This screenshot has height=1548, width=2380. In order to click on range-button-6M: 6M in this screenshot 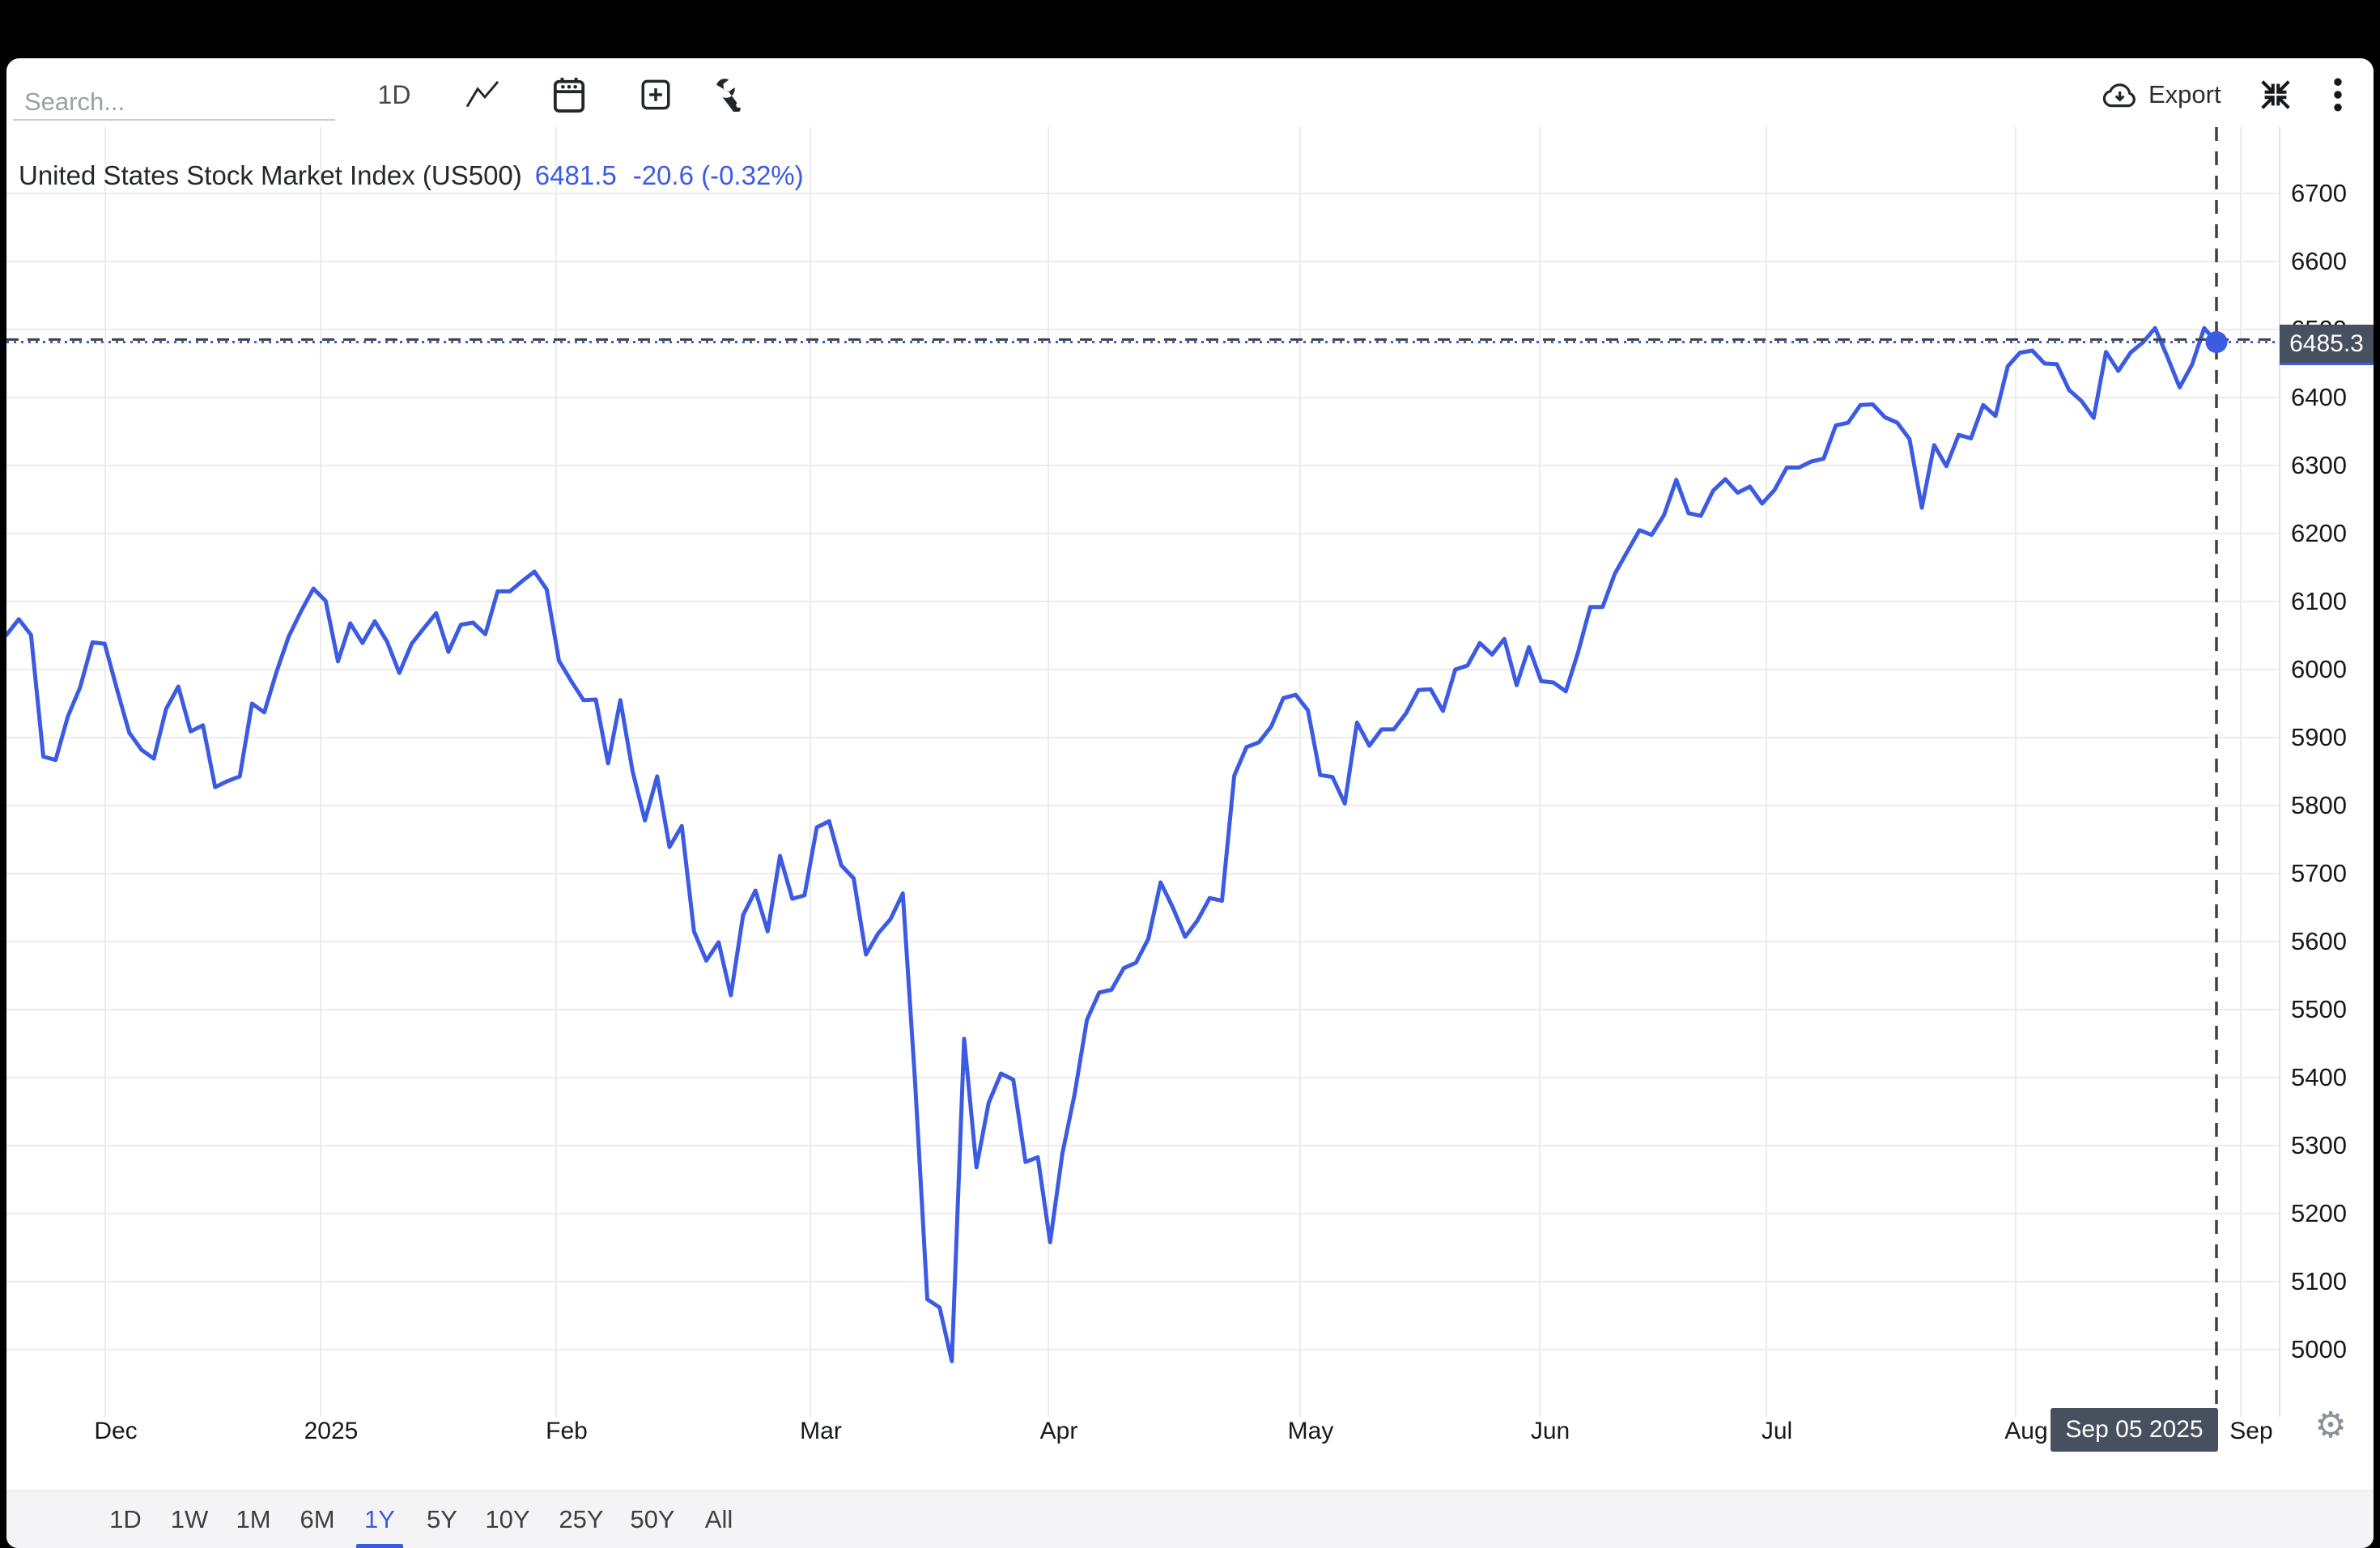, I will do `click(318, 1519)`.